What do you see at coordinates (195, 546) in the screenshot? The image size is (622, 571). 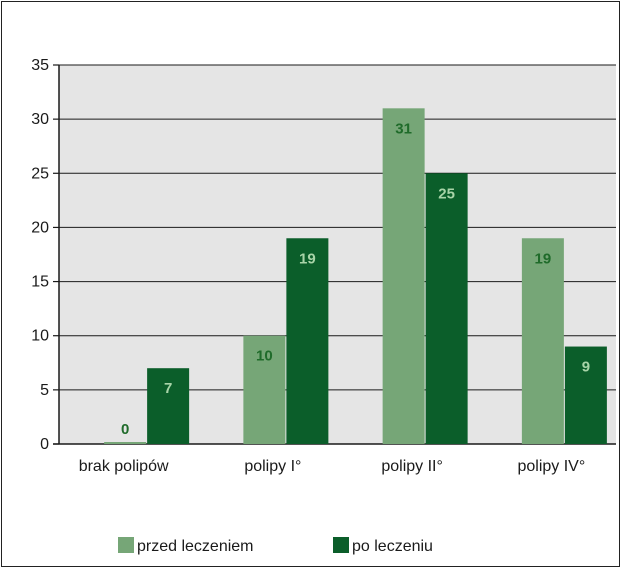 I see `legend-label-przed: przed leczeniem` at bounding box center [195, 546].